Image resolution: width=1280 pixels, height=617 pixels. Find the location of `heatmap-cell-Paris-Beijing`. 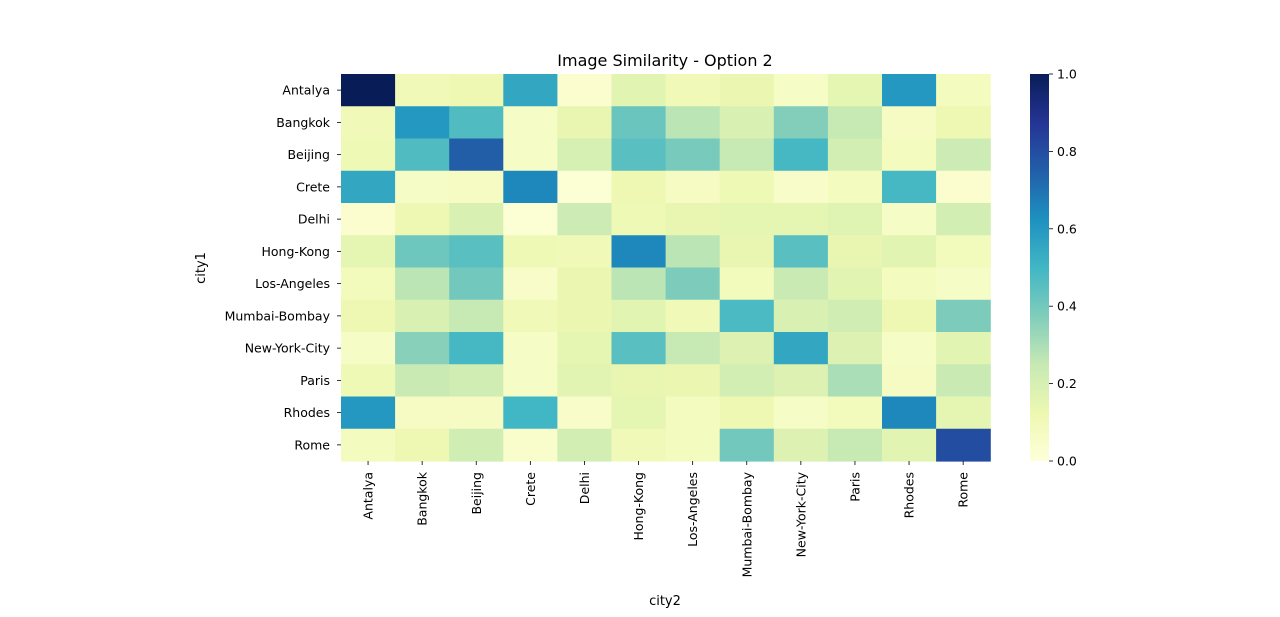

heatmap-cell-Paris-Beijing is located at coordinates (476, 381).